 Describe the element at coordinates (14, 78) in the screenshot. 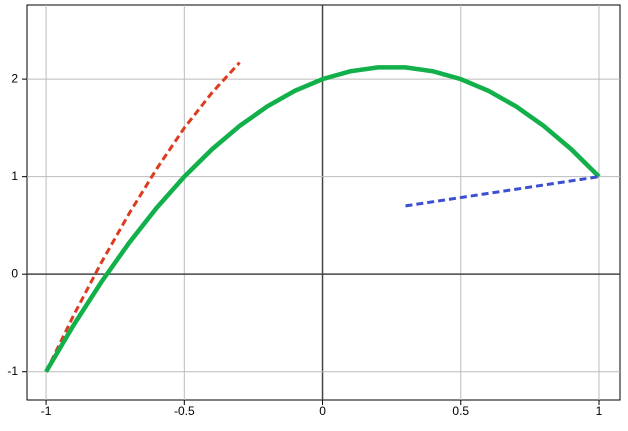

I see `y-tick-label: 2` at that location.